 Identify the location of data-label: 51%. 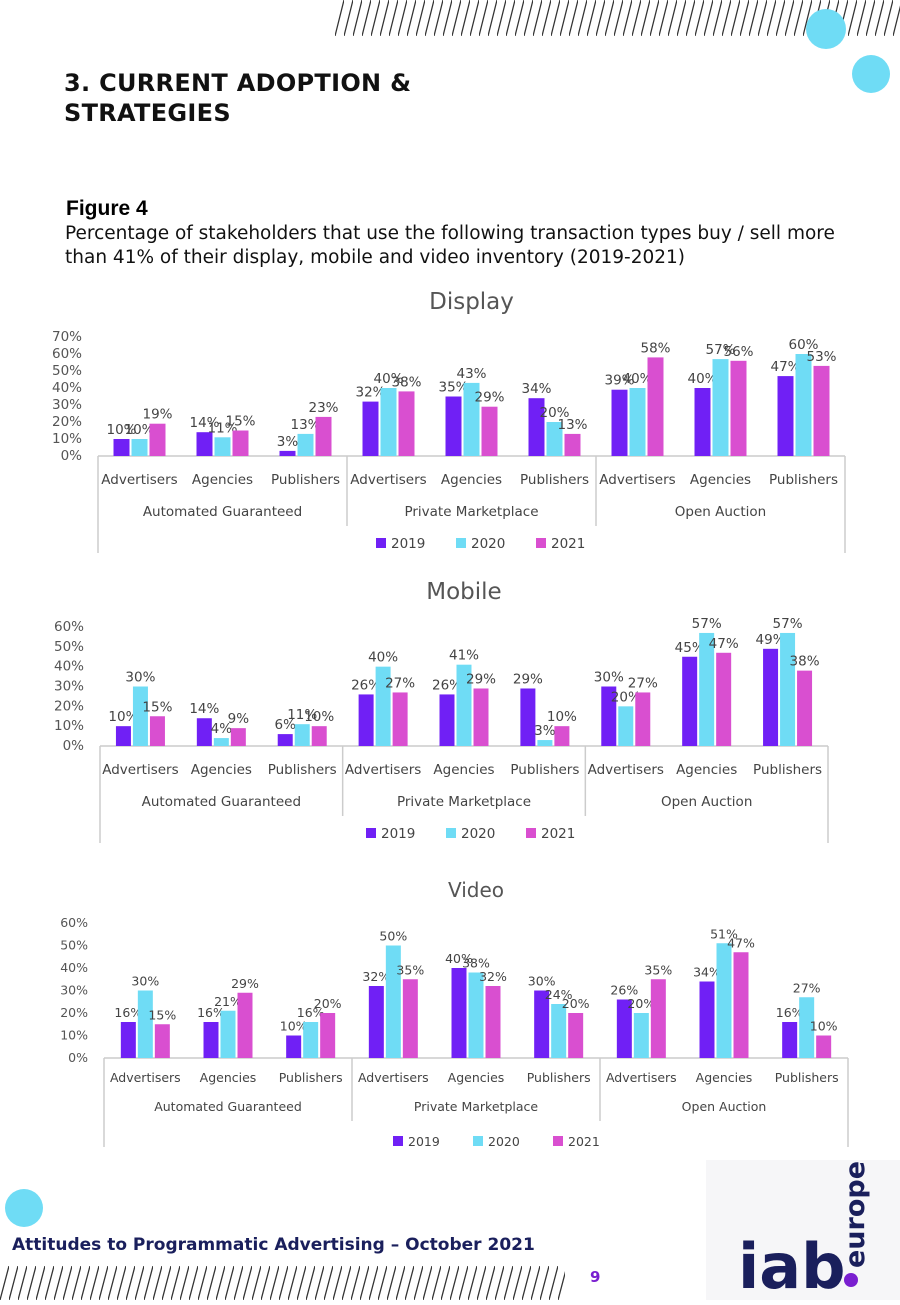
(724, 933).